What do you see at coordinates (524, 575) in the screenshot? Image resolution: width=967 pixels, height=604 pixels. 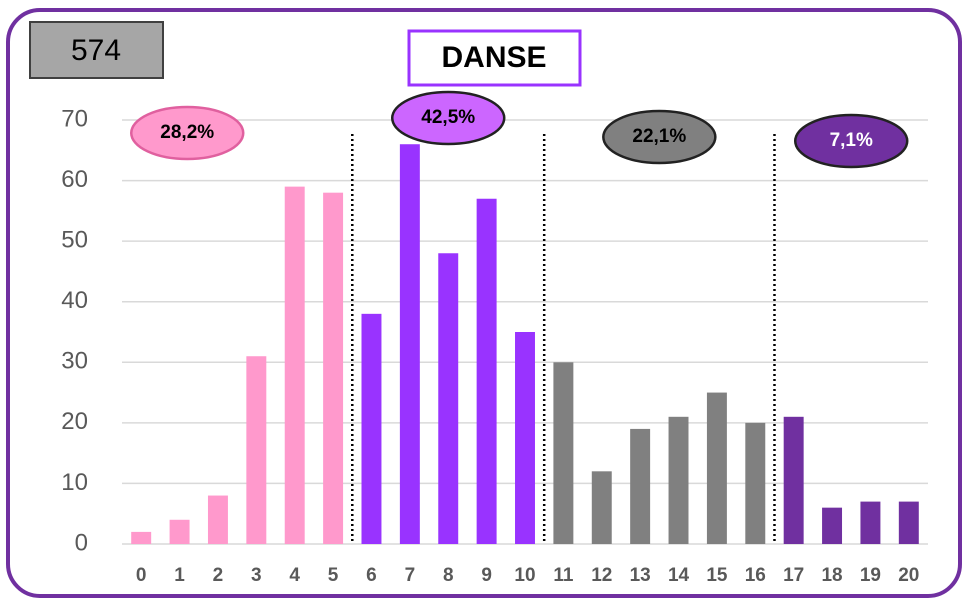 I see `x-tick-label: 10` at bounding box center [524, 575].